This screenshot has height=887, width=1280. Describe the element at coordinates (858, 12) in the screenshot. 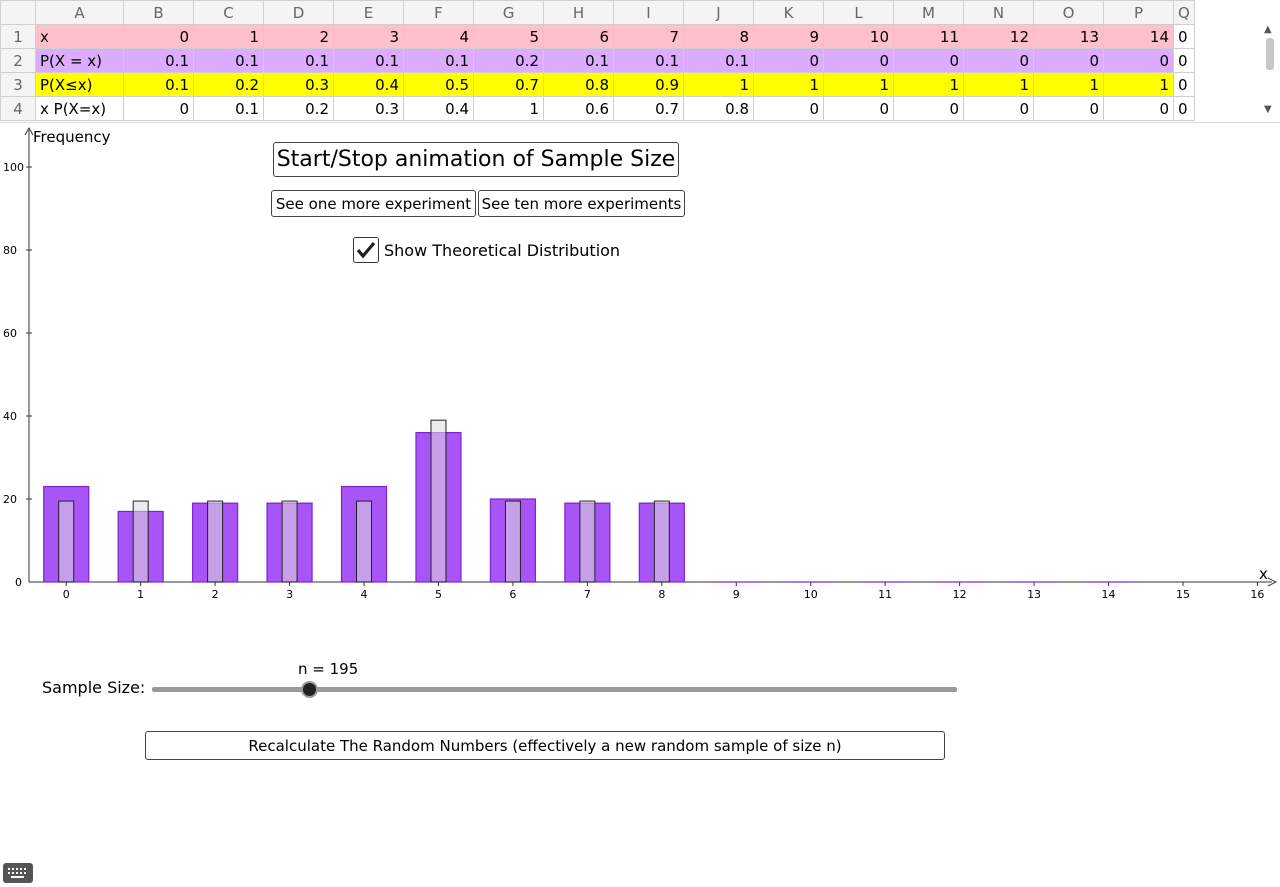

I see `column-header: L` at that location.